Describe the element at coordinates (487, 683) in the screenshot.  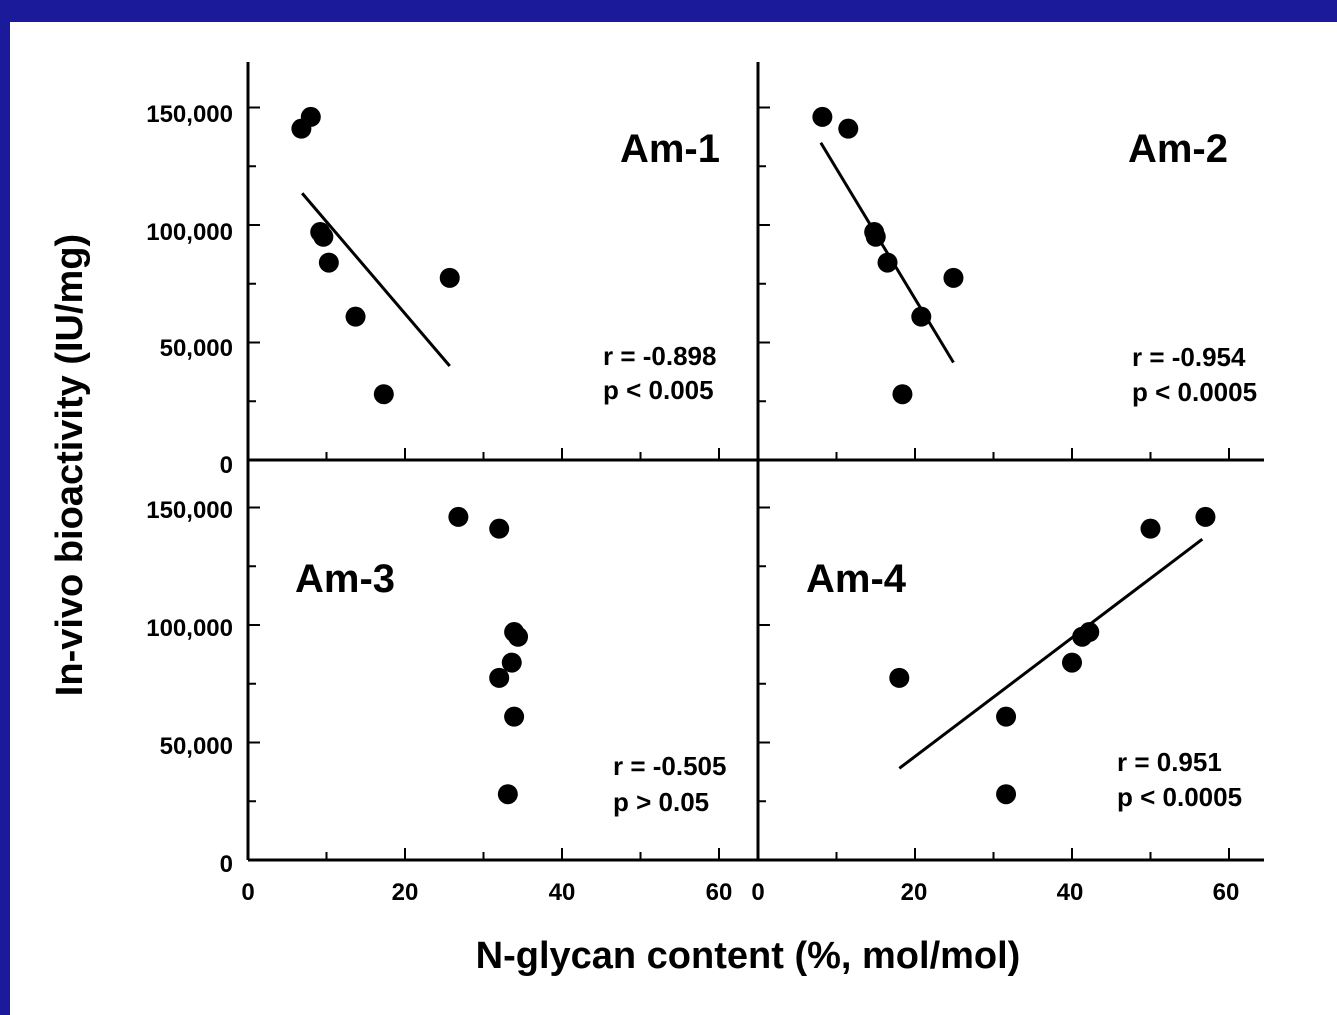
I see `panel-am-3: Am-3 r = -0.505 p > 0.05` at that location.